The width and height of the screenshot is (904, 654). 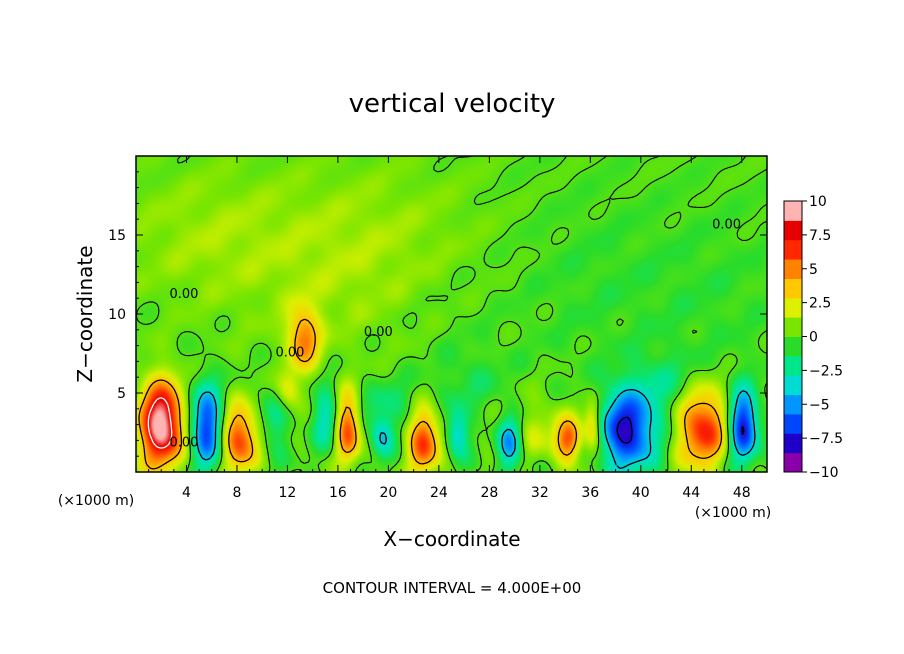 I want to click on colorbar: 10 7.5 5 2.5 0 −2.5 −5 −7.5 −10, so click(x=813, y=337).